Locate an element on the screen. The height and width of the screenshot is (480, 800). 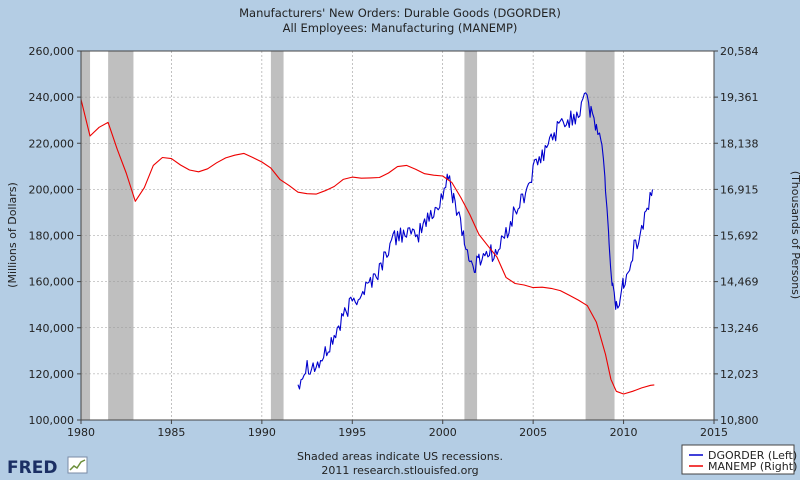
y-right-tick-label: 19,361 is located at coordinates (739, 97).